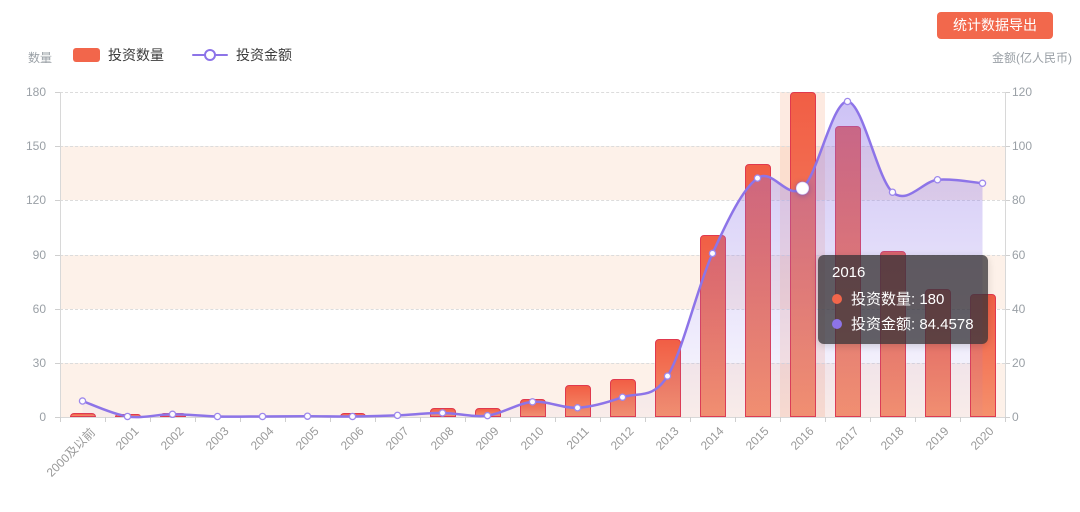  I want to click on x-axis-line, so click(533, 417).